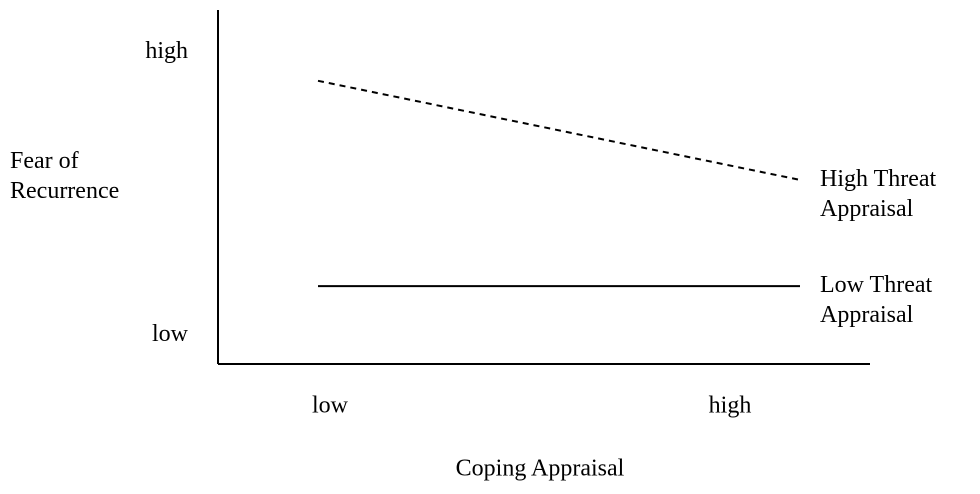  I want to click on x-axis-label: Coping Appraisal, so click(540, 469).